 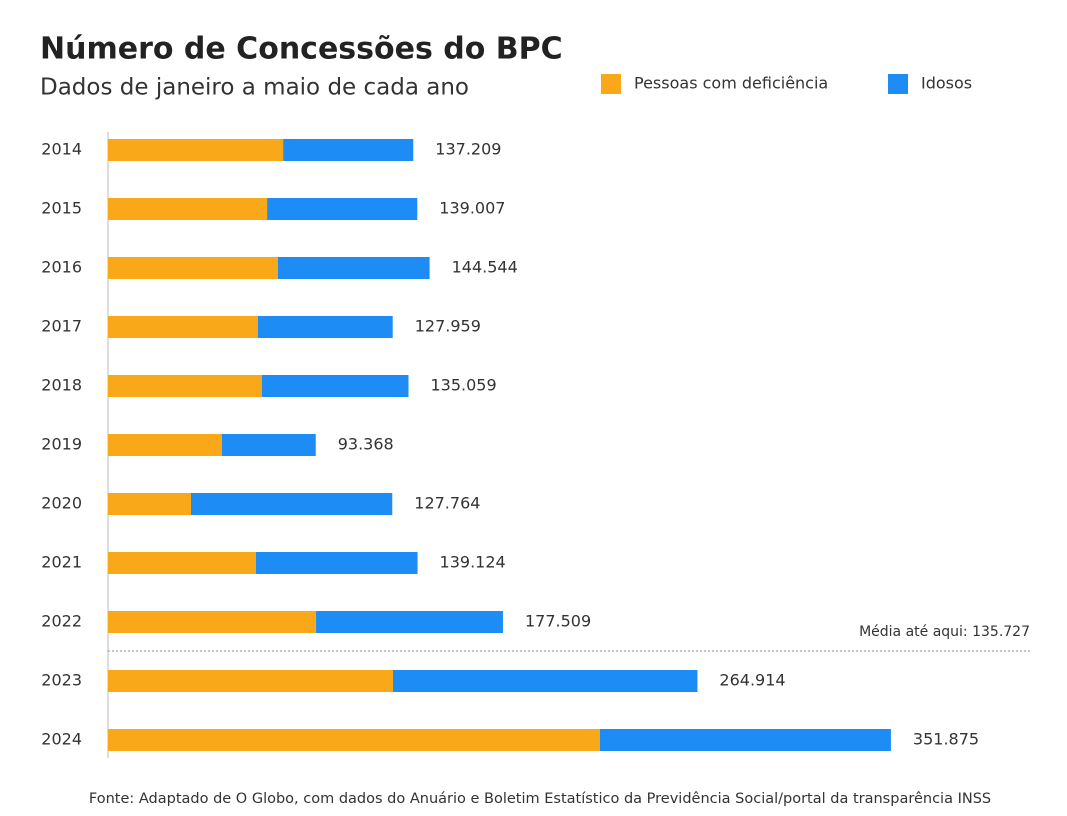 I want to click on annotation: Média até aqui: 135.727, so click(x=944, y=632).